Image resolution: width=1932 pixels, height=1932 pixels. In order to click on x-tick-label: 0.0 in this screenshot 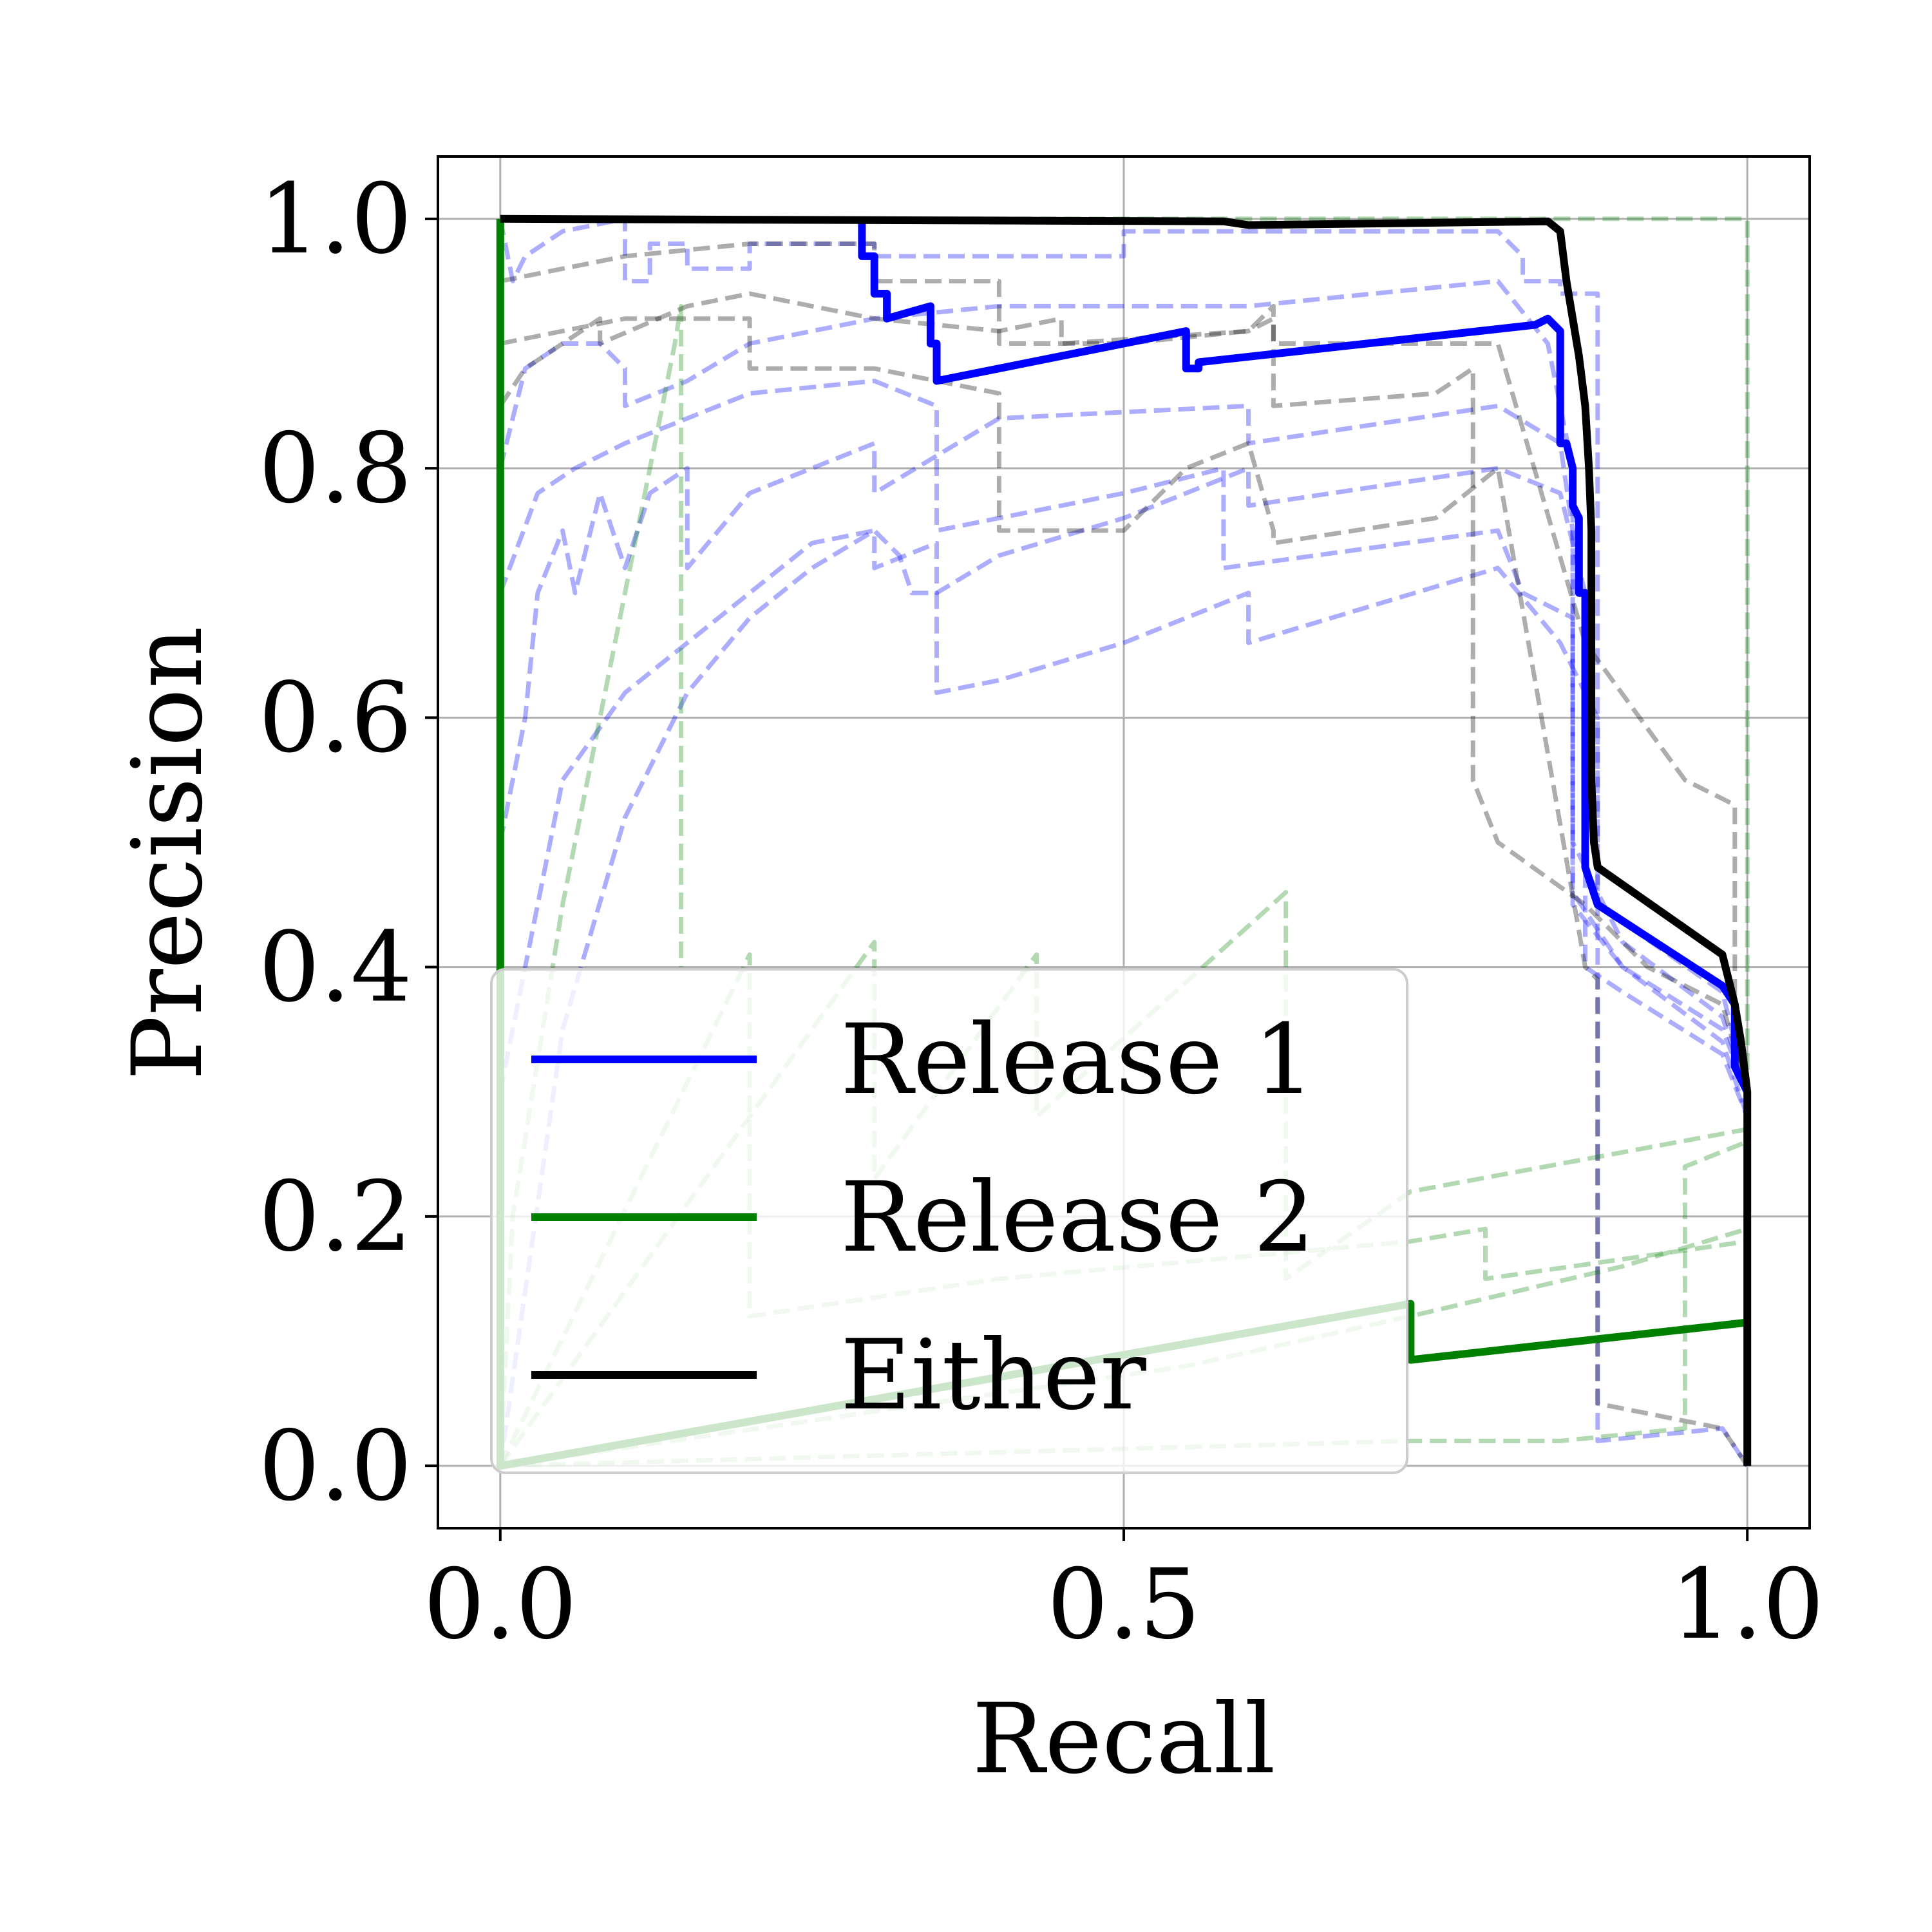, I will do `click(501, 1605)`.